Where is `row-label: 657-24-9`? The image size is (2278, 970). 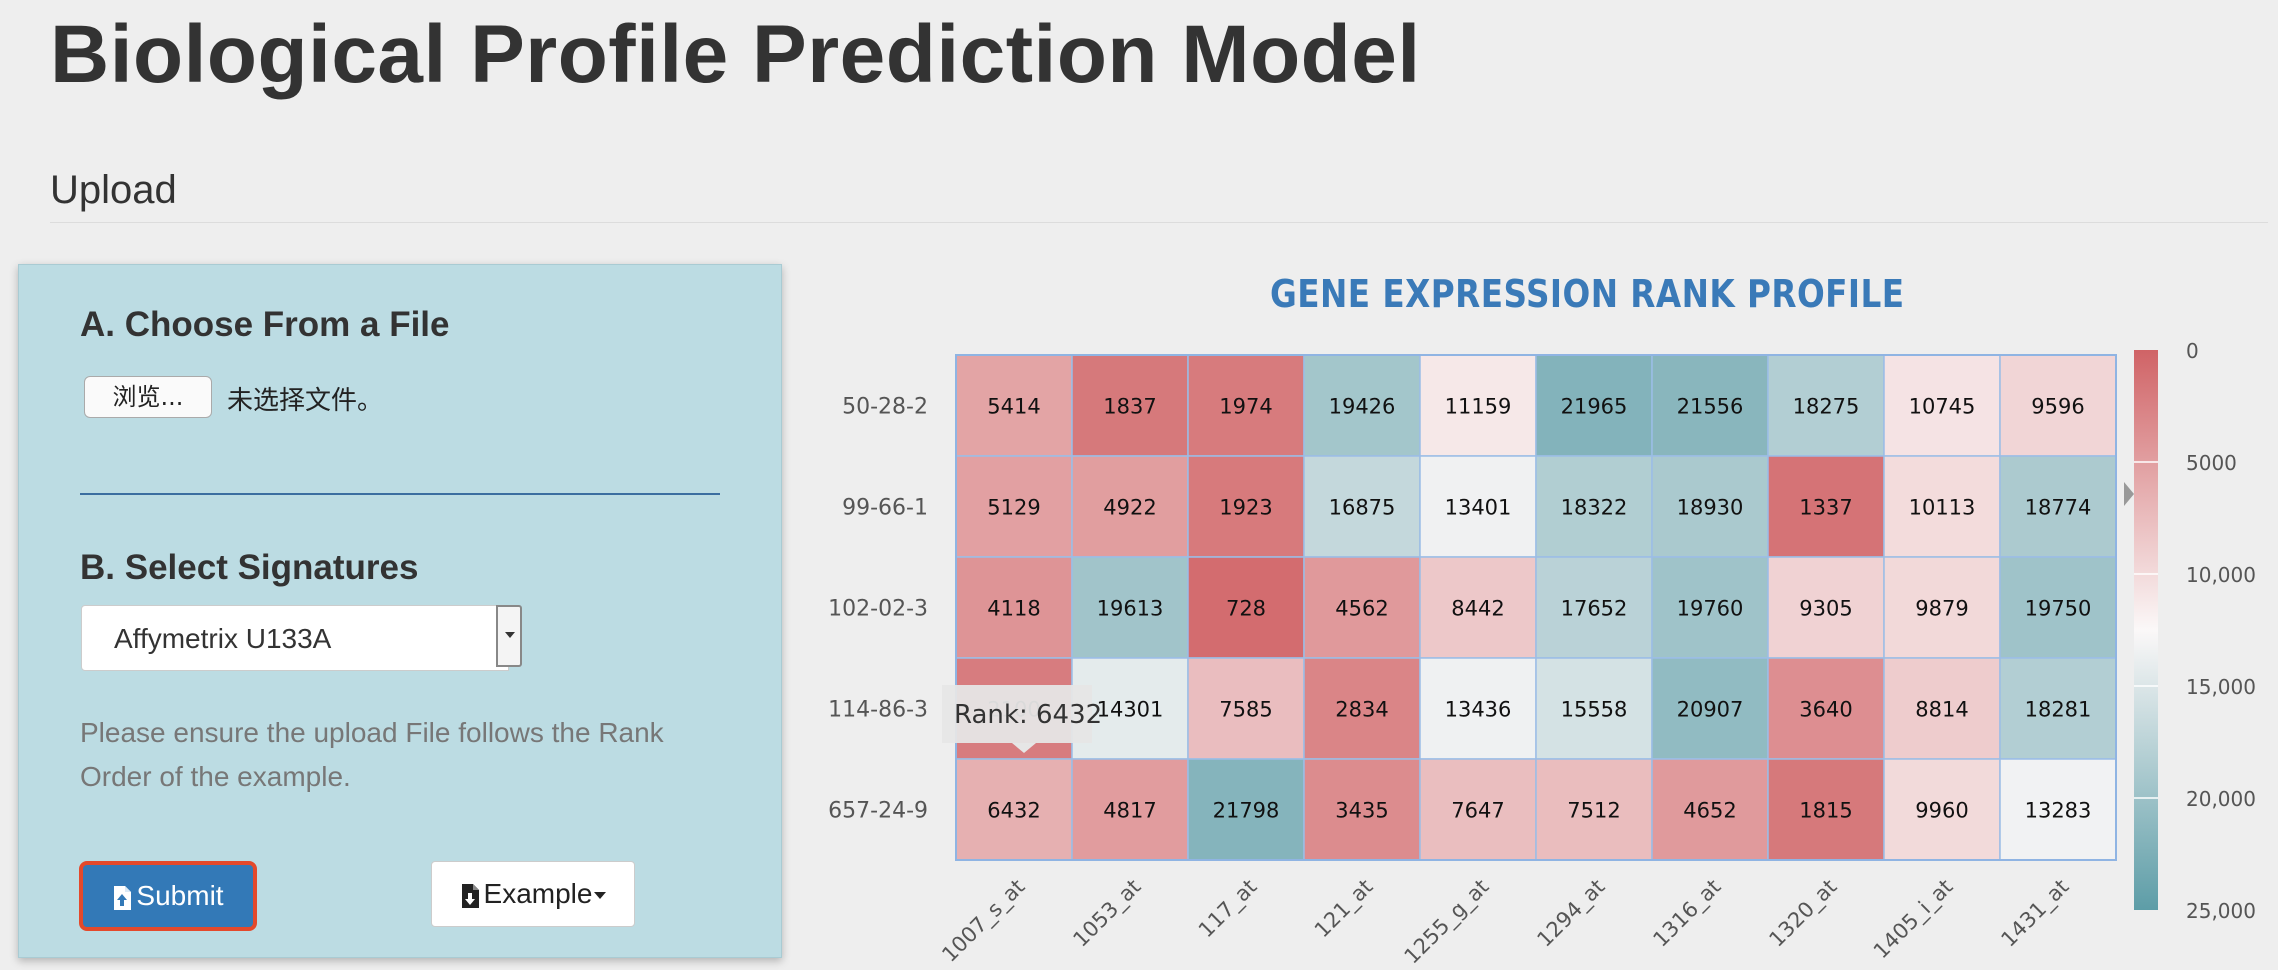 row-label: 657-24-9 is located at coordinates (878, 811).